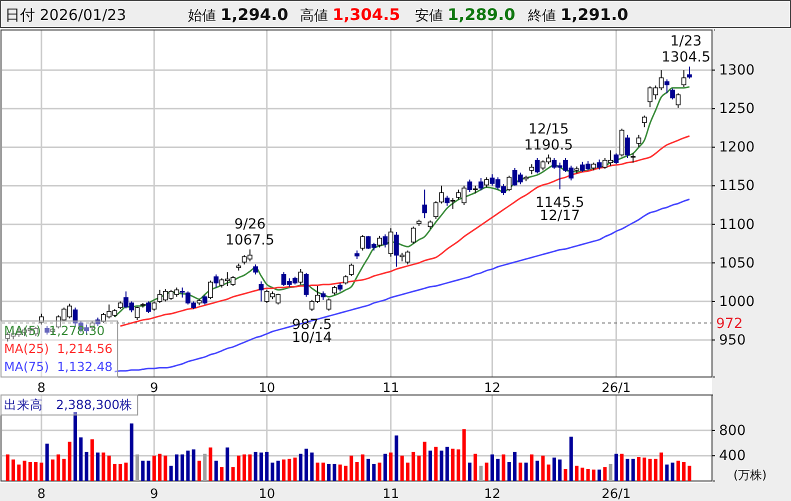 This screenshot has width=791, height=501. I want to click on annotation: 9/26 1067.5, so click(249, 232).